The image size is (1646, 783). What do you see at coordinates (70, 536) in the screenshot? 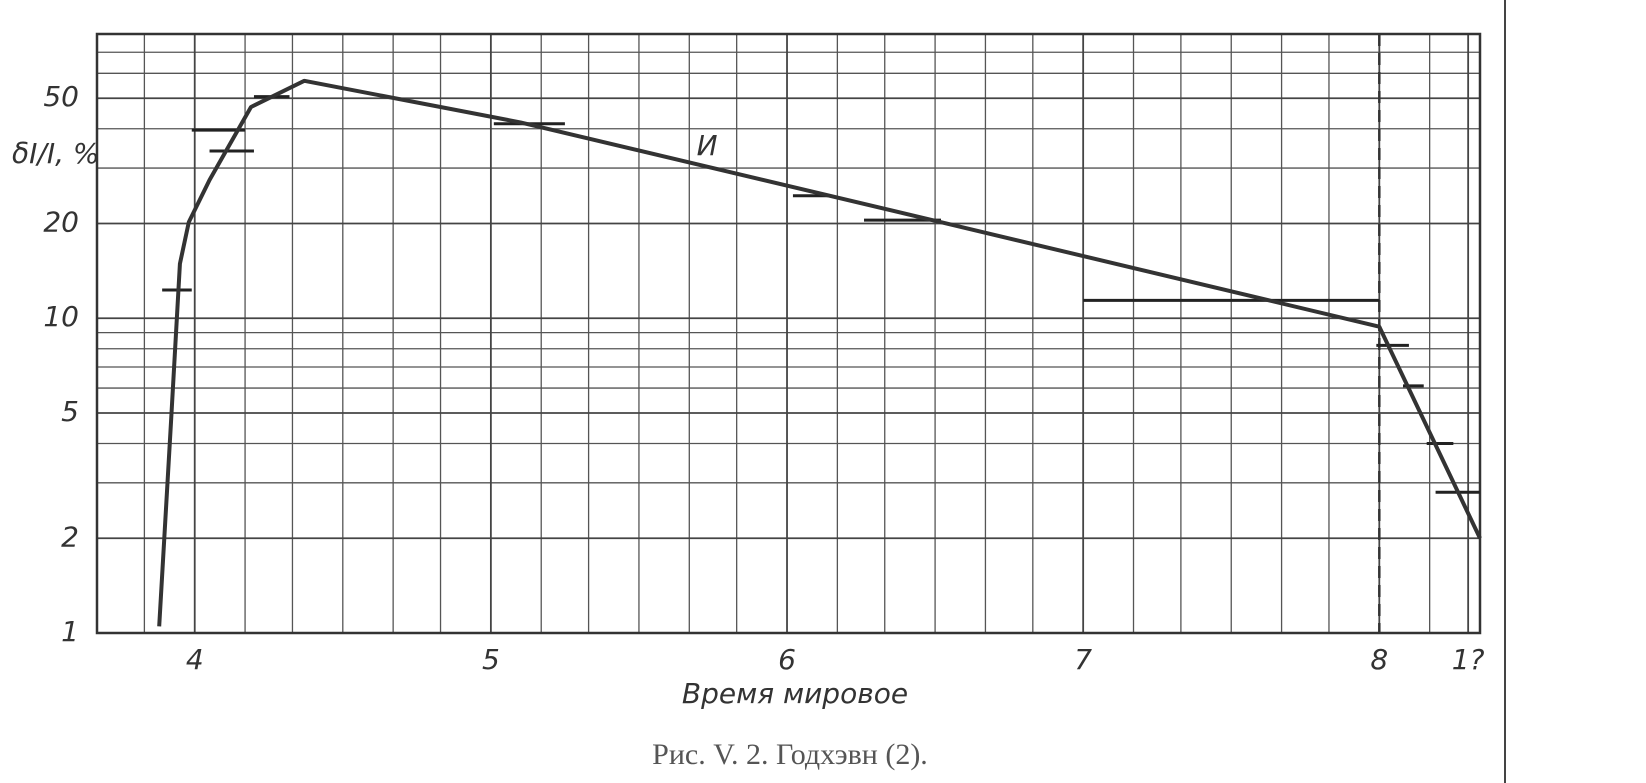
I see `y-tick-label: 2` at bounding box center [70, 536].